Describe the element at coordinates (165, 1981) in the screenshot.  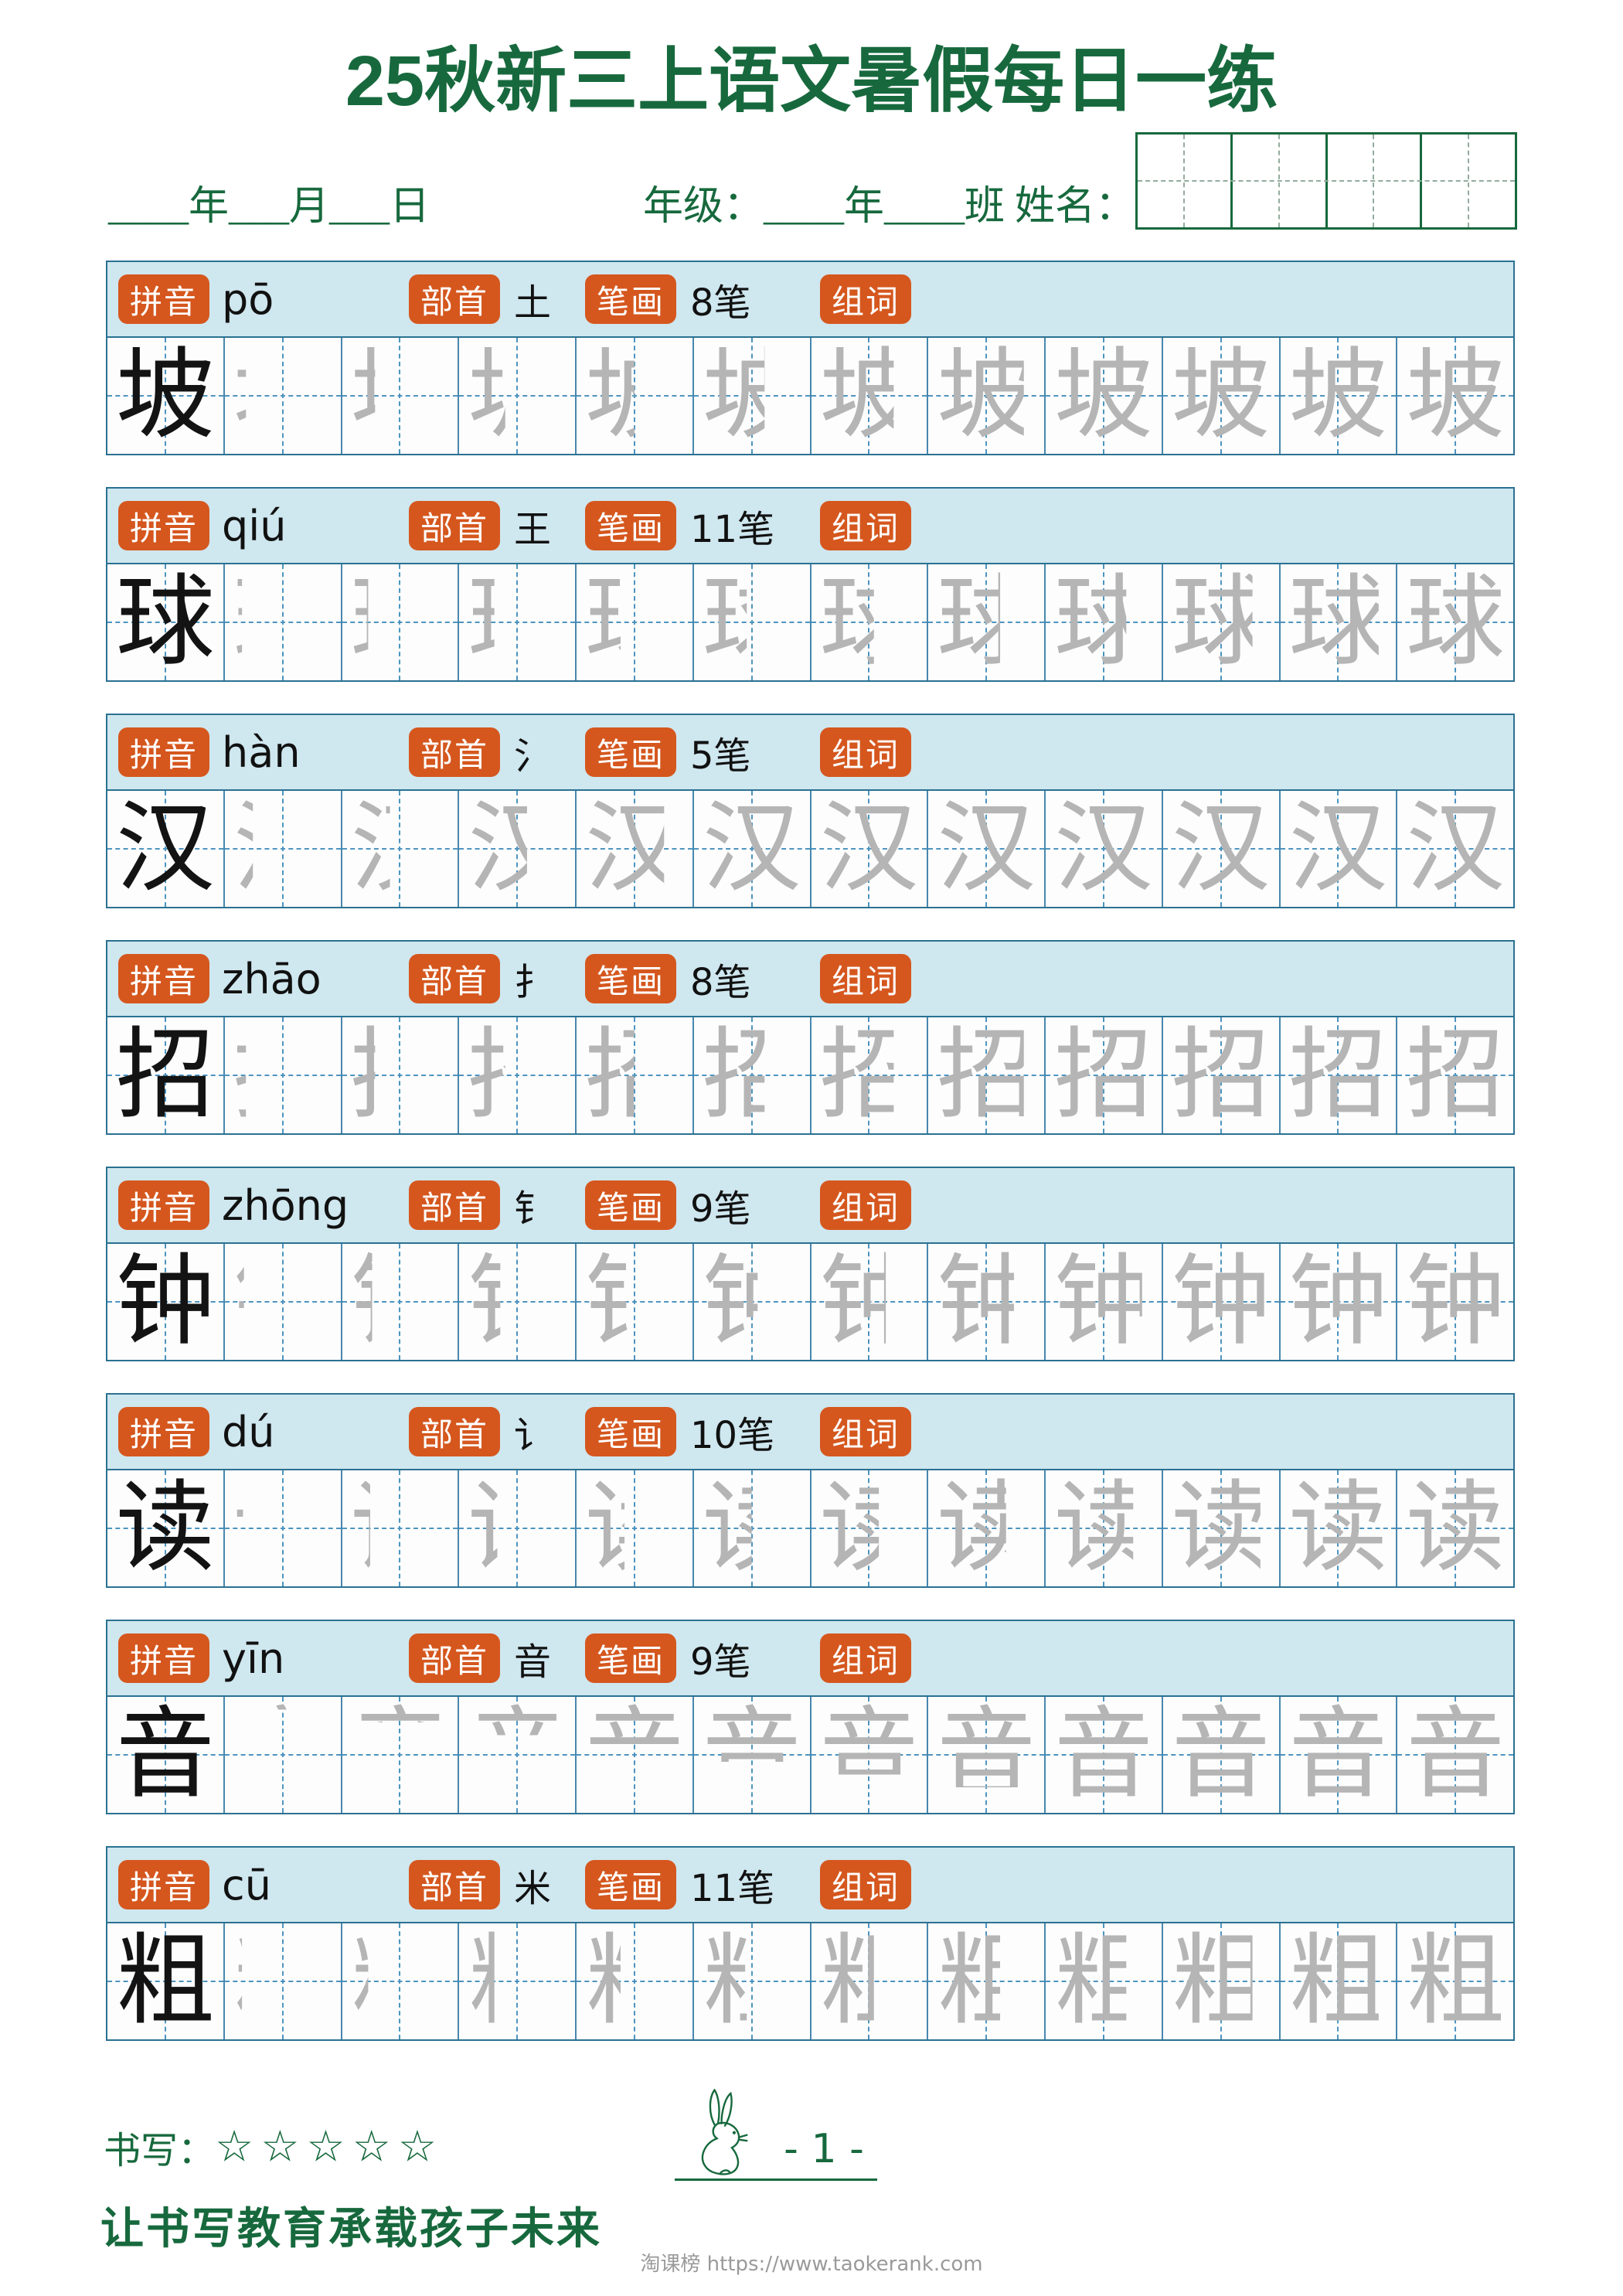
I see `model-character: 粗` at that location.